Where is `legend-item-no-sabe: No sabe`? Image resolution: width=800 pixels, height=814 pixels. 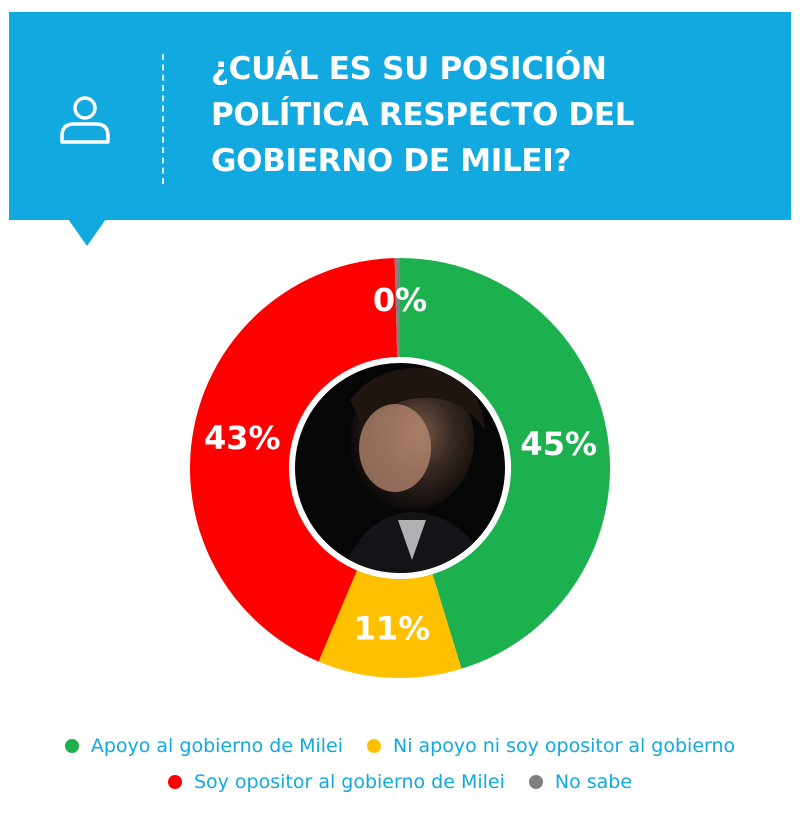
legend-item-no-sabe: No sabe is located at coordinates (580, 782).